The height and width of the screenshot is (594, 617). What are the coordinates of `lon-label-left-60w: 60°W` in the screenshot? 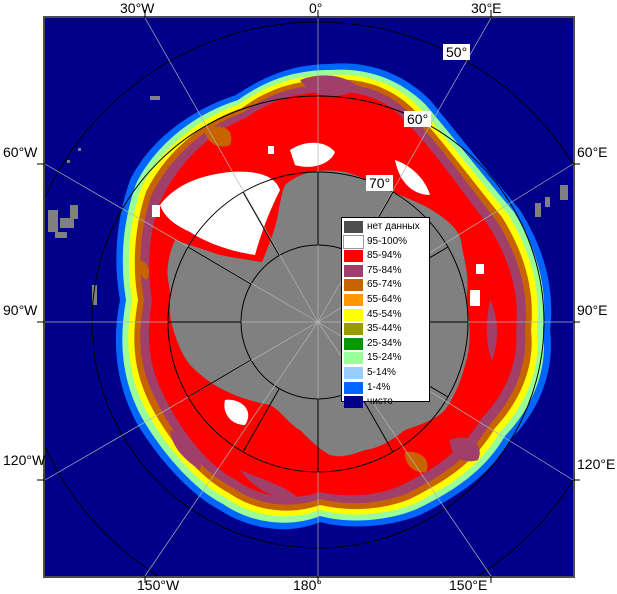 It's located at (20, 152).